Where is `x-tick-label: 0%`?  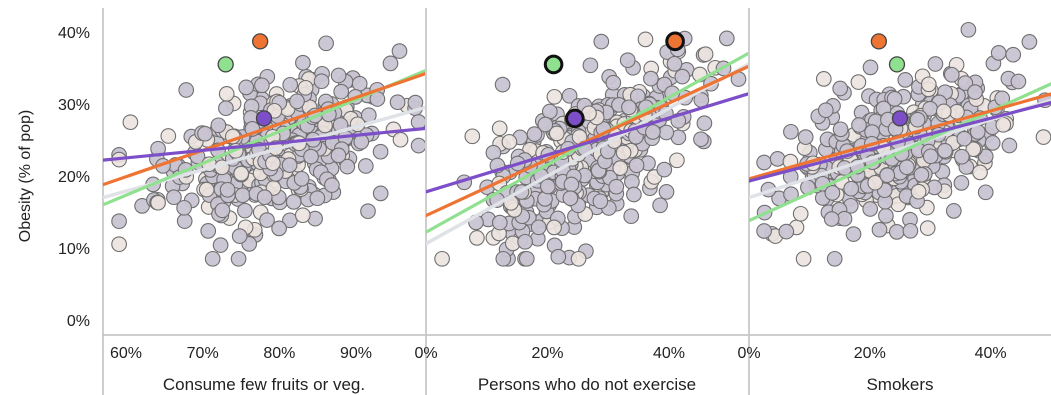 x-tick-label: 0% is located at coordinates (748, 353).